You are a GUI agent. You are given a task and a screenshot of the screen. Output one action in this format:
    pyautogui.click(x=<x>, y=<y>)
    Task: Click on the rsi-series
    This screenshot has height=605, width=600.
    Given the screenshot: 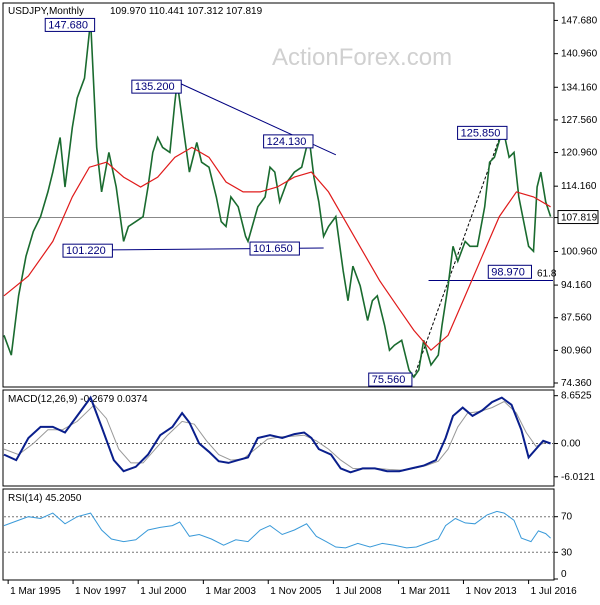 What is the action you would take?
    pyautogui.click(x=277, y=529)
    